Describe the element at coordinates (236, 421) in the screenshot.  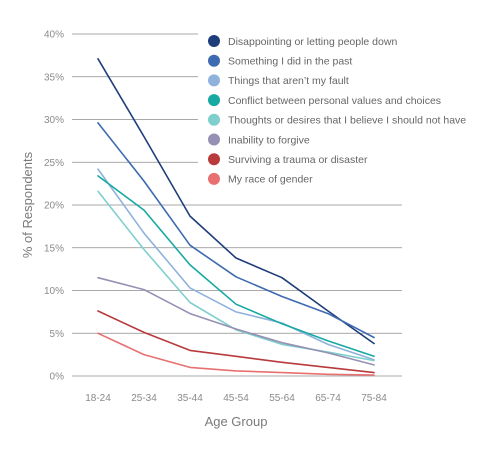
I see `x-axis-title: Age Group` at that location.